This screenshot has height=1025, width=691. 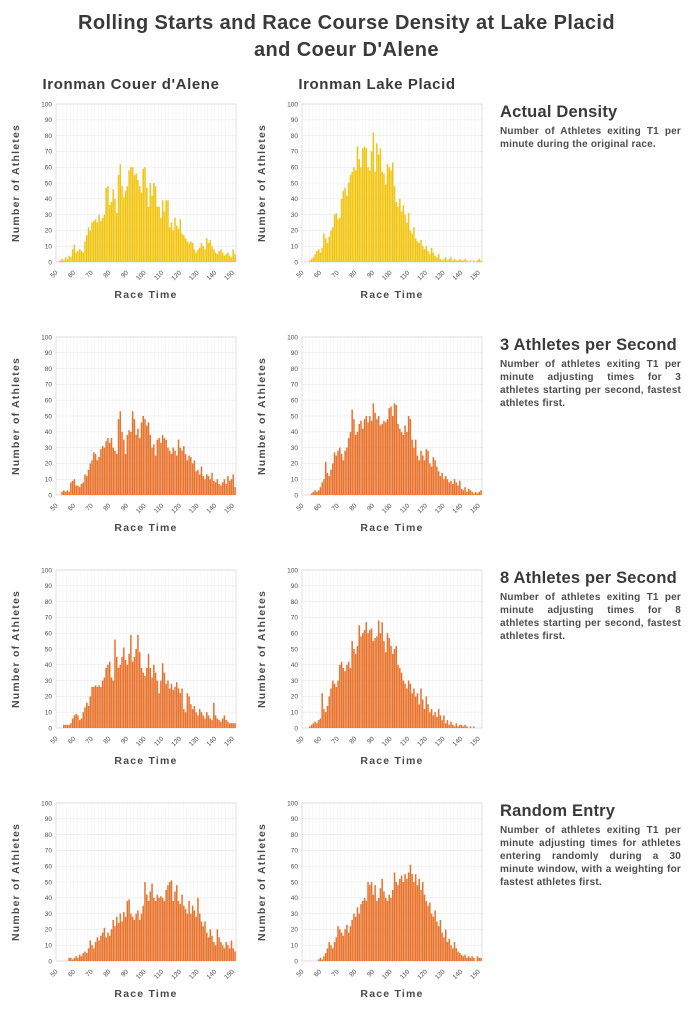 What do you see at coordinates (336, 740) in the screenshot?
I see `x-tick-label: 70` at bounding box center [336, 740].